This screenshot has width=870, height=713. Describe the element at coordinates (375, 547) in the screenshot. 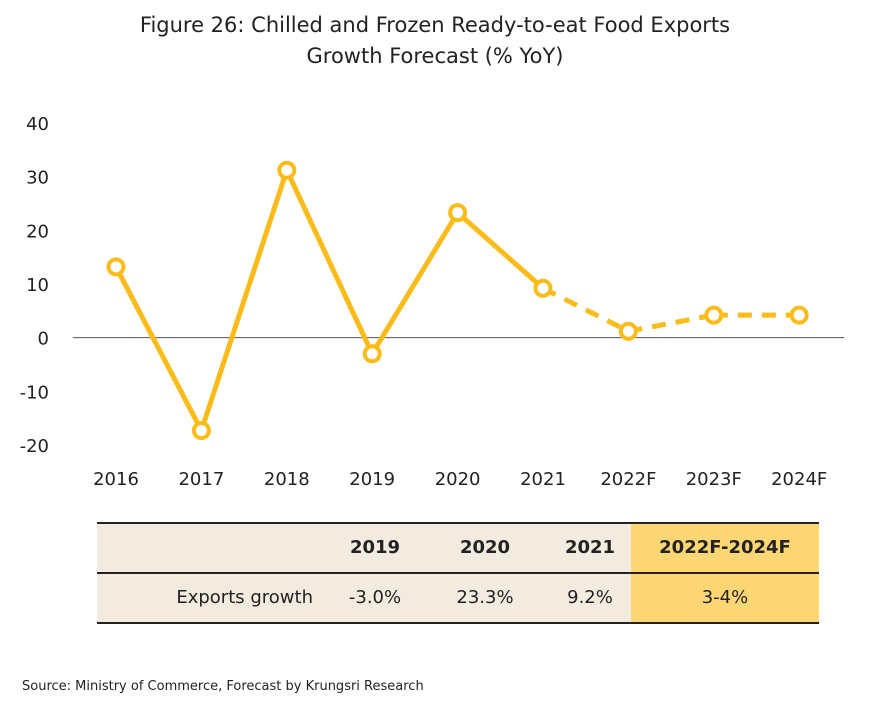

I see `header-cell-2019: 2019` at that location.